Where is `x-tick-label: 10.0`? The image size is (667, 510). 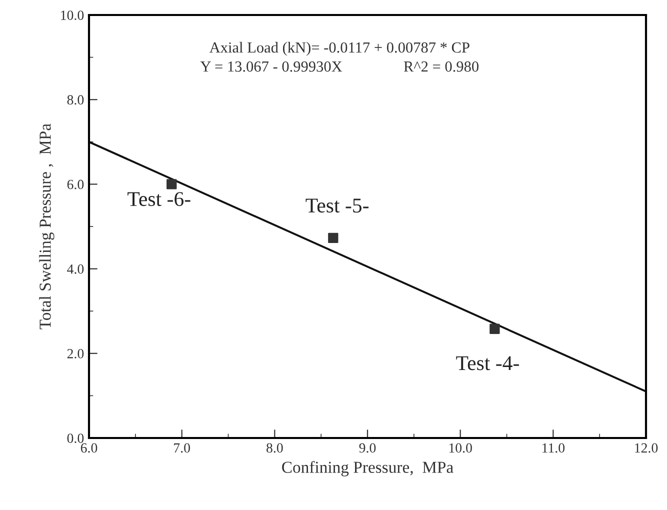
x-tick-label: 10.0 is located at coordinates (460, 448).